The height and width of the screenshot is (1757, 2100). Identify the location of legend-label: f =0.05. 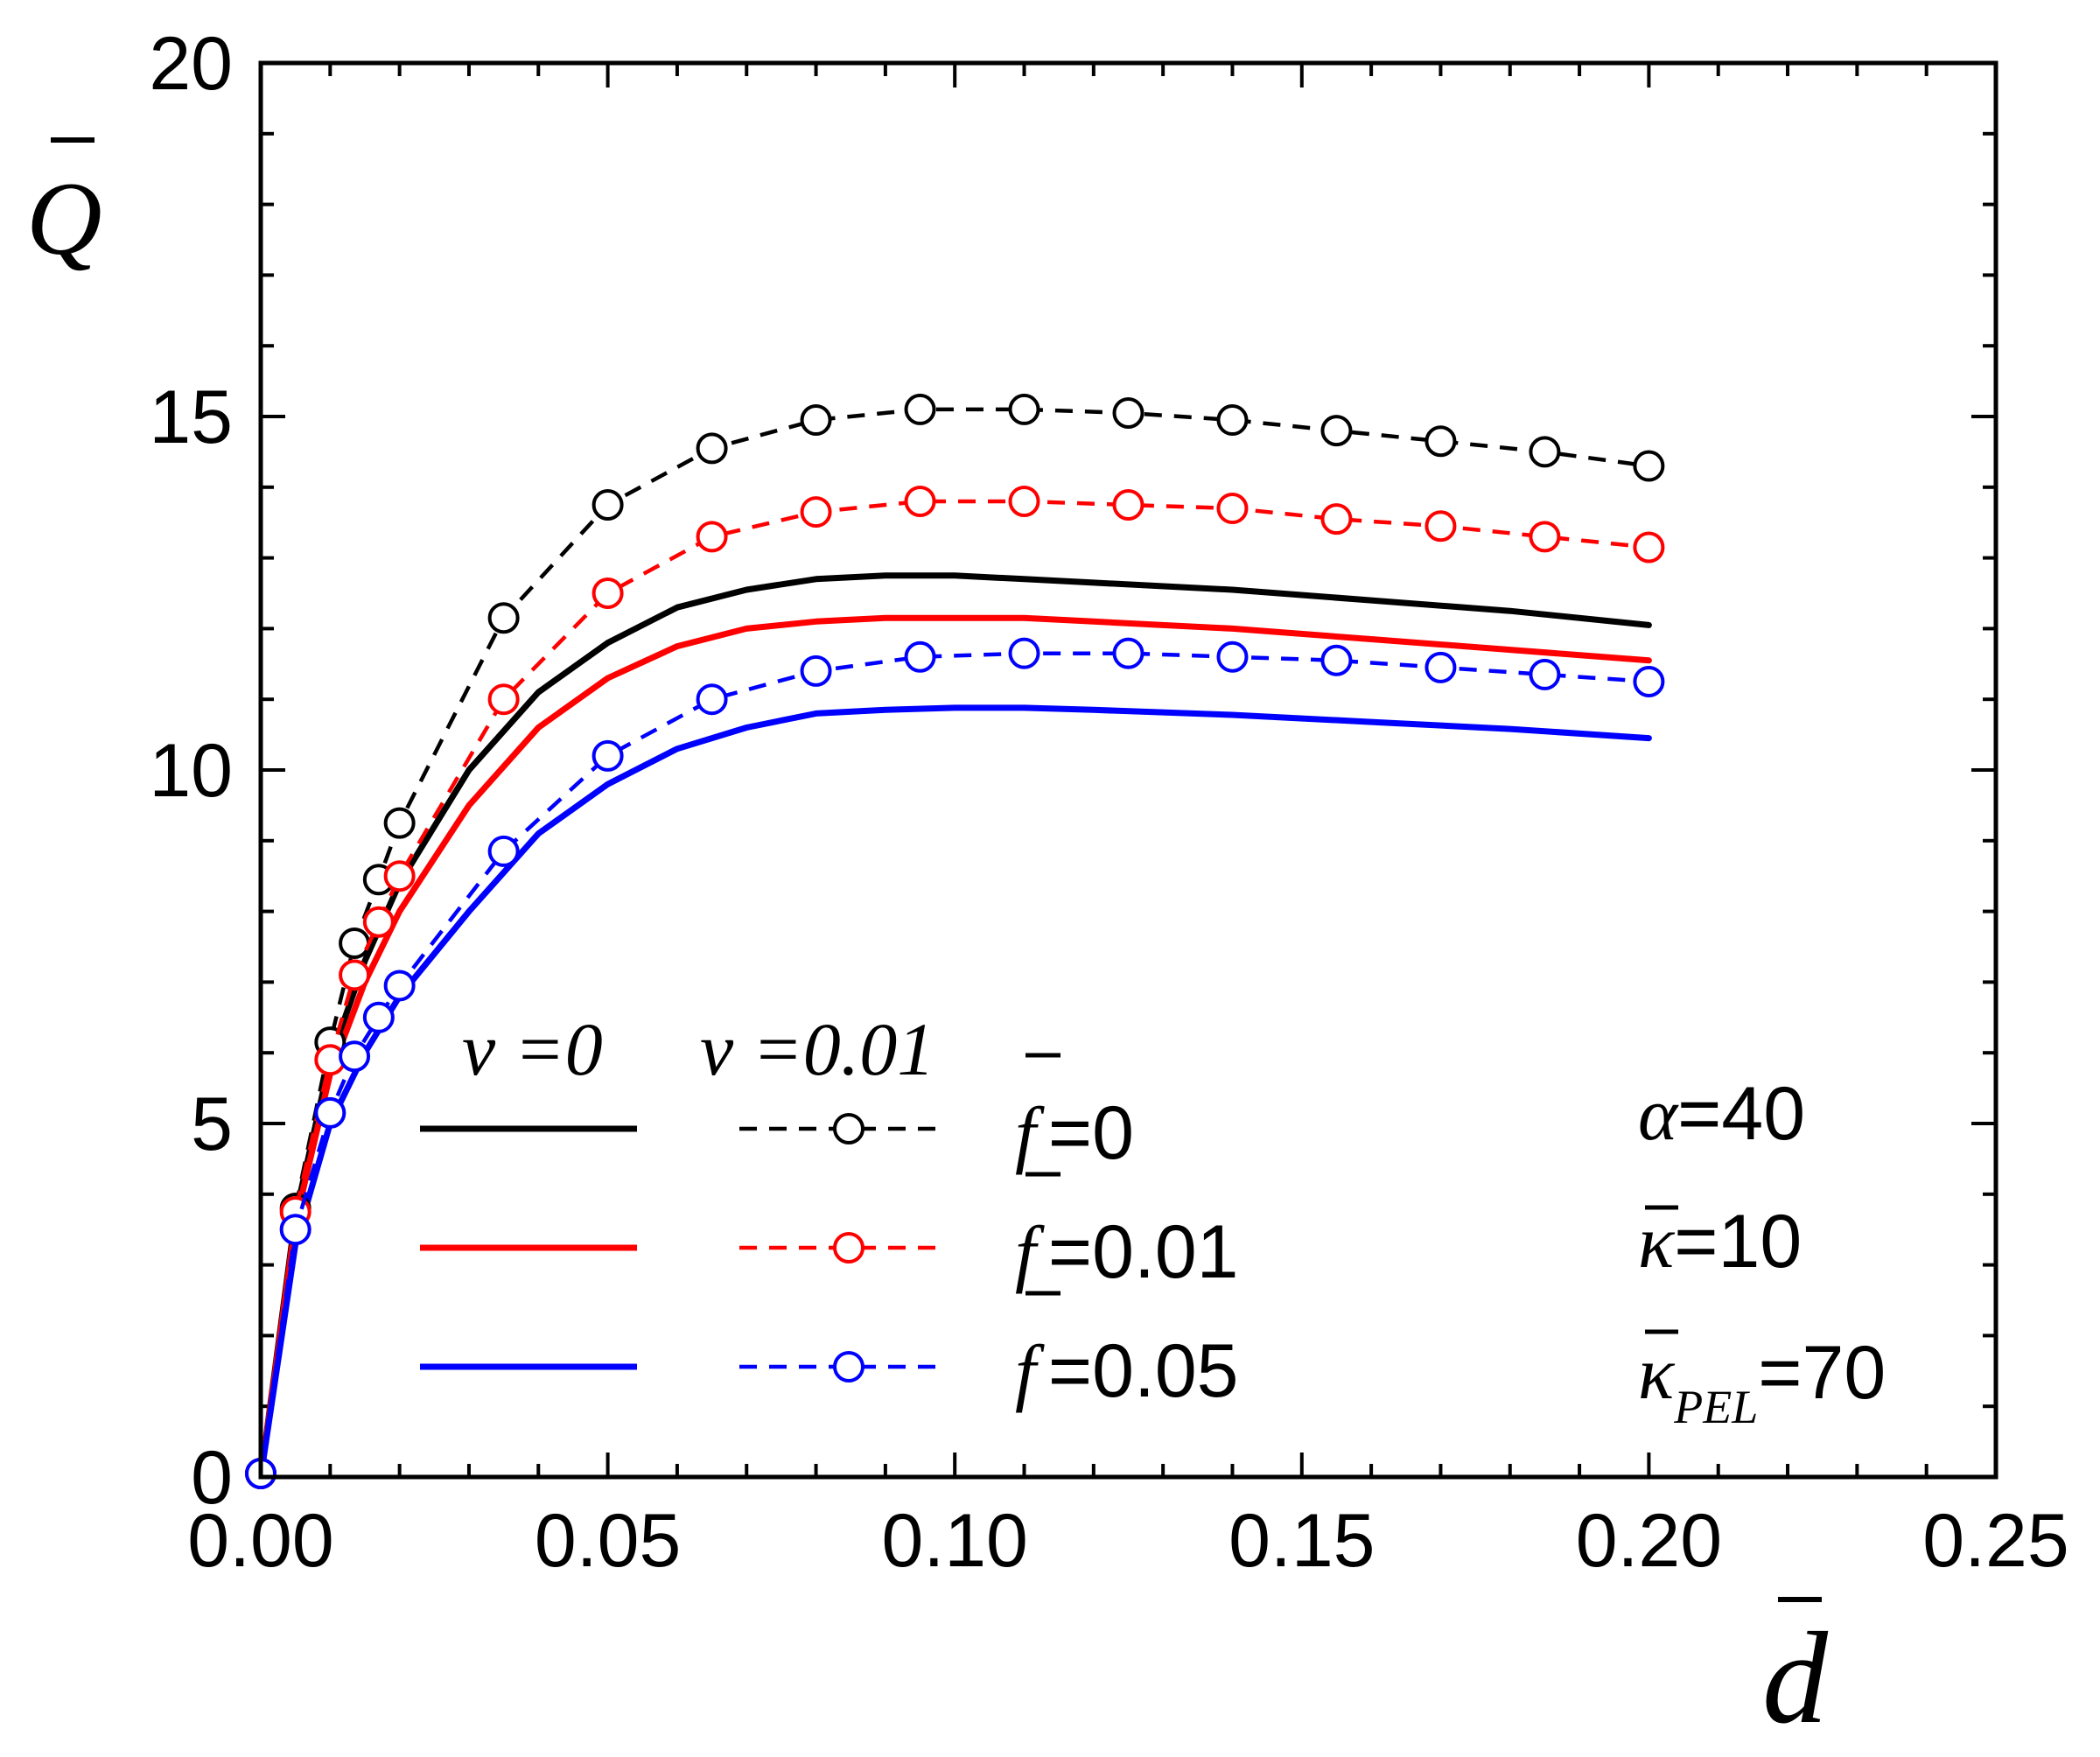
(1127, 1371).